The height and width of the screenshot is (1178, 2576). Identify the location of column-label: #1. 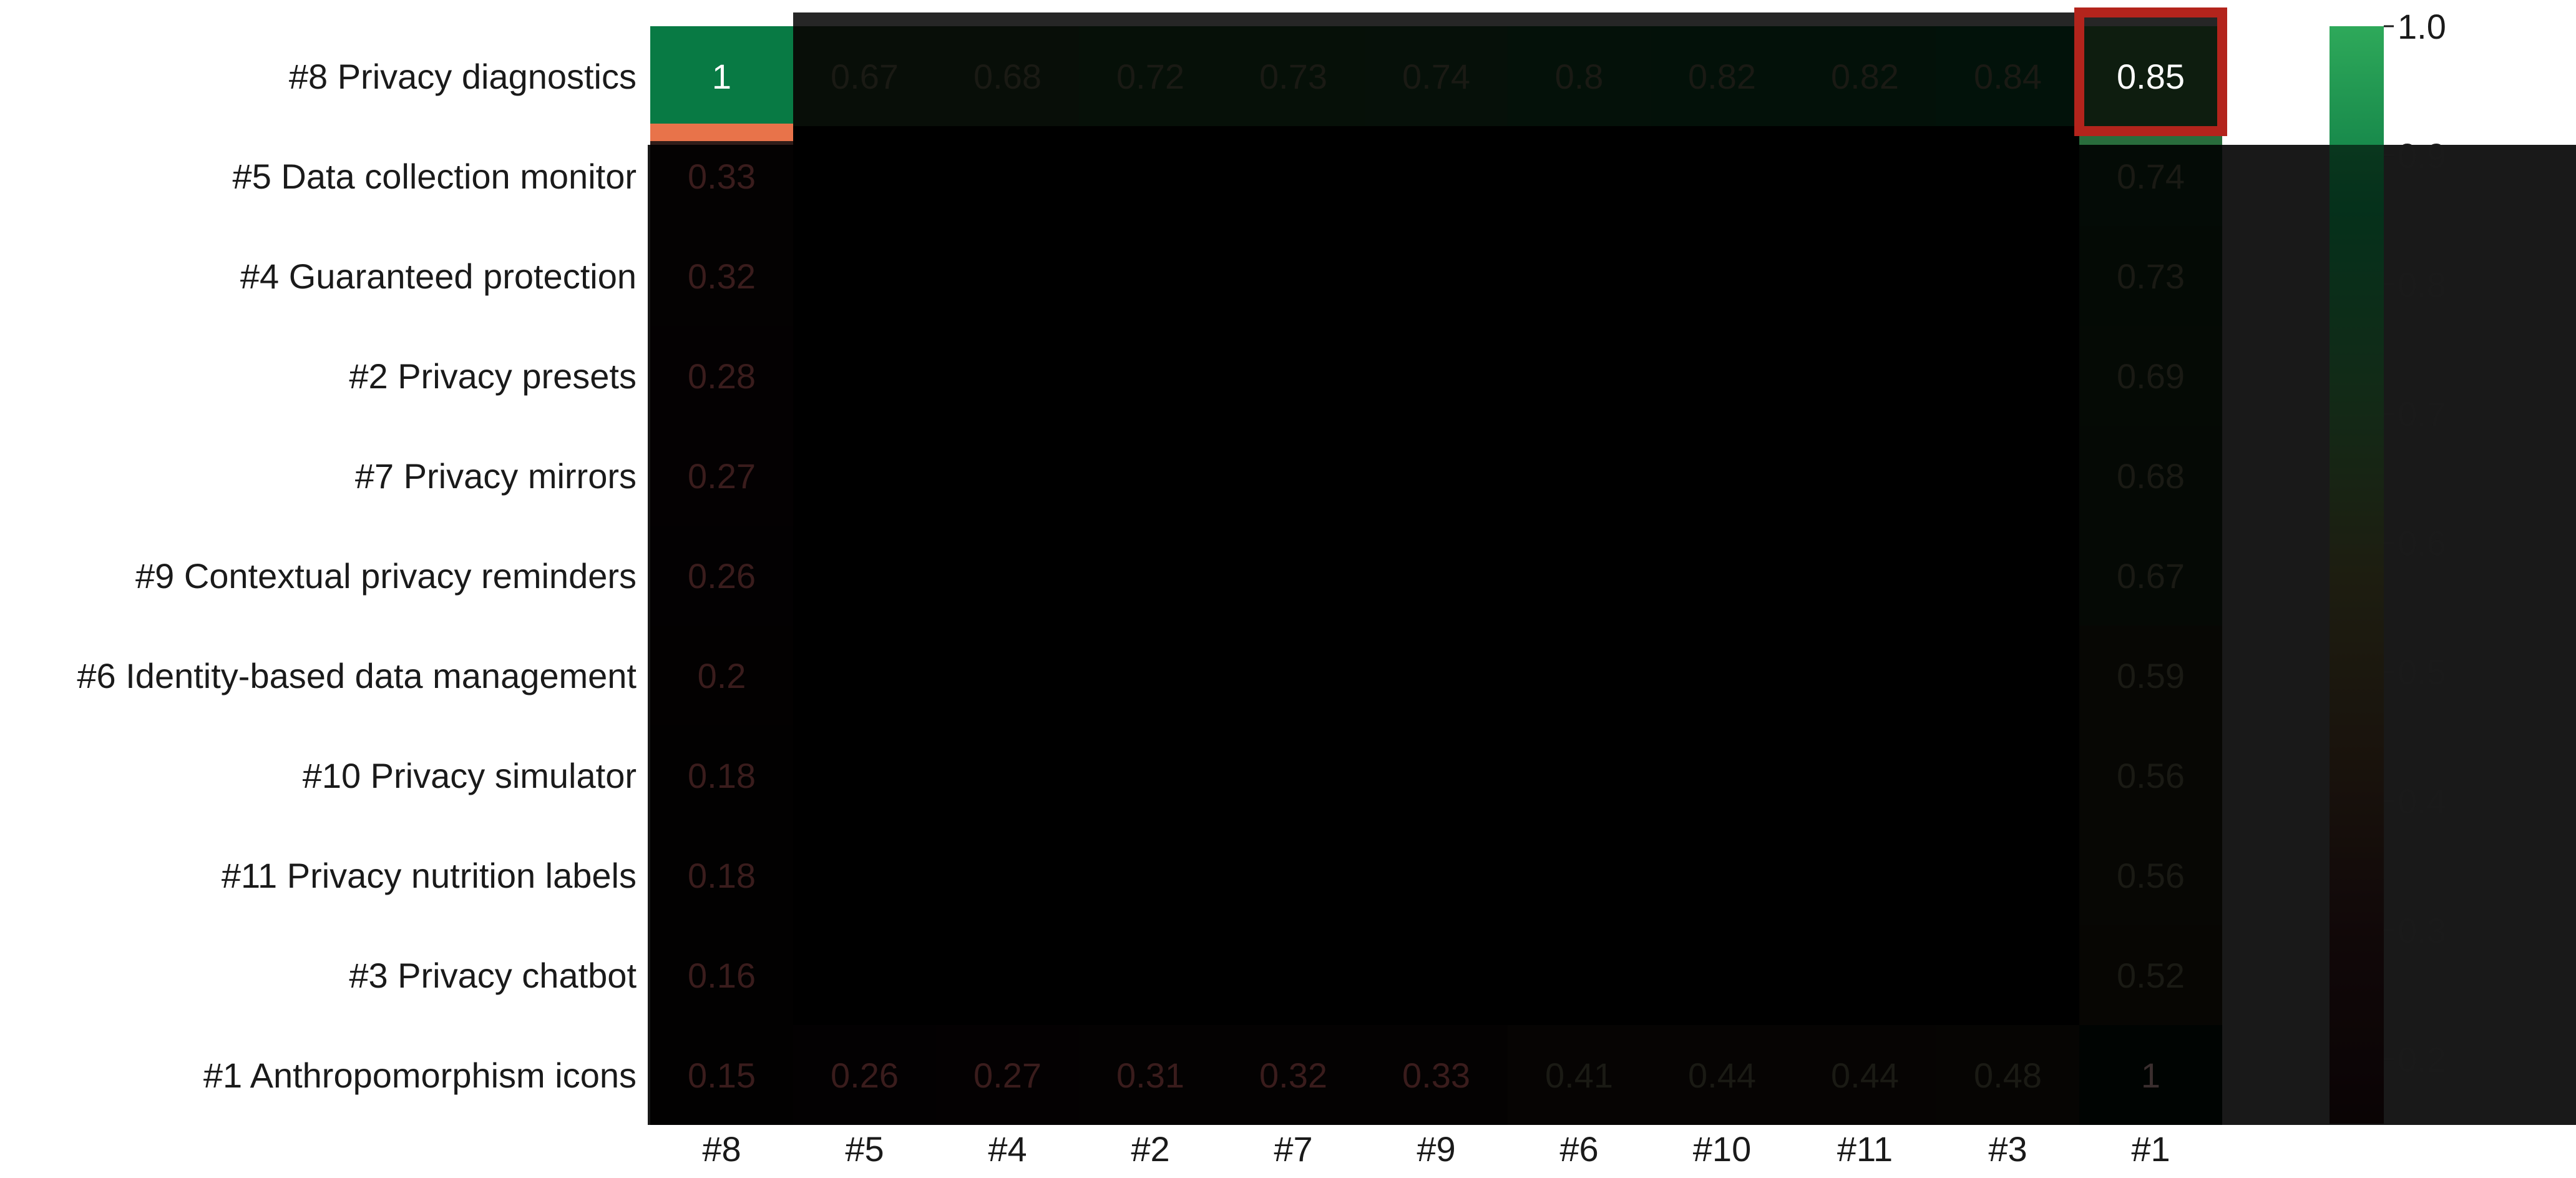
(2150, 1149).